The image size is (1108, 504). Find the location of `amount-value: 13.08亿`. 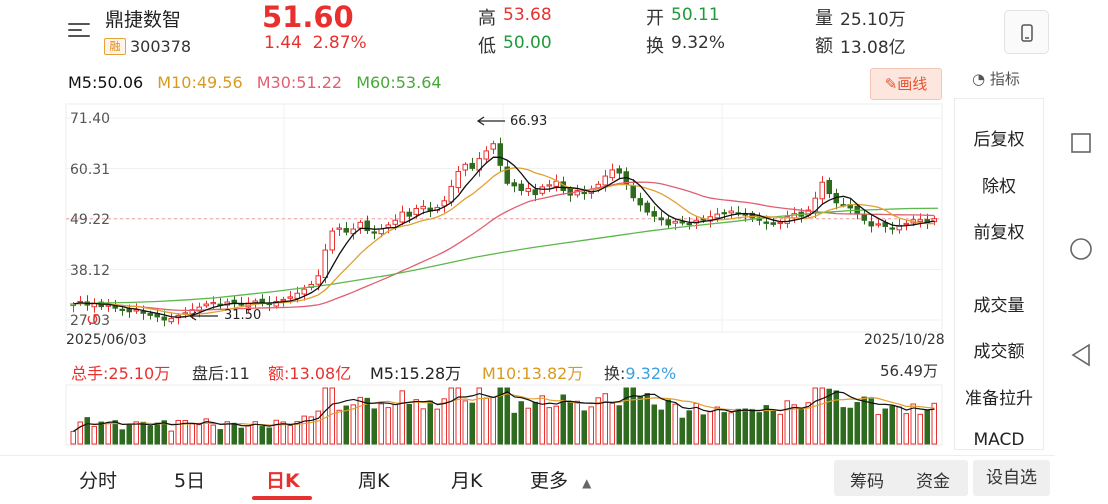

amount-value: 13.08亿 is located at coordinates (873, 48).